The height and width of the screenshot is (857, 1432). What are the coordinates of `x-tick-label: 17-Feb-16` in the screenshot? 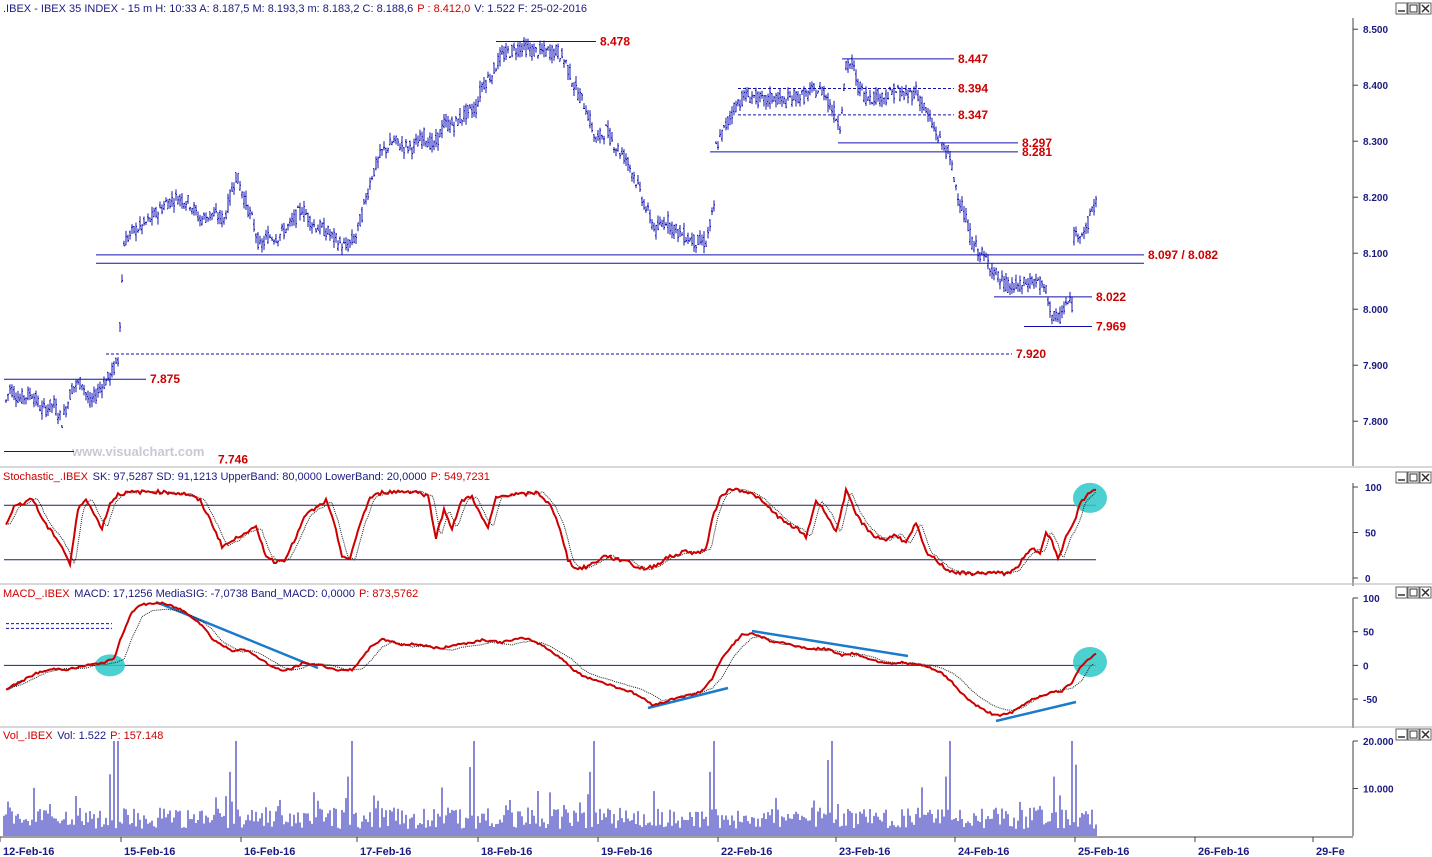 It's located at (385, 851).